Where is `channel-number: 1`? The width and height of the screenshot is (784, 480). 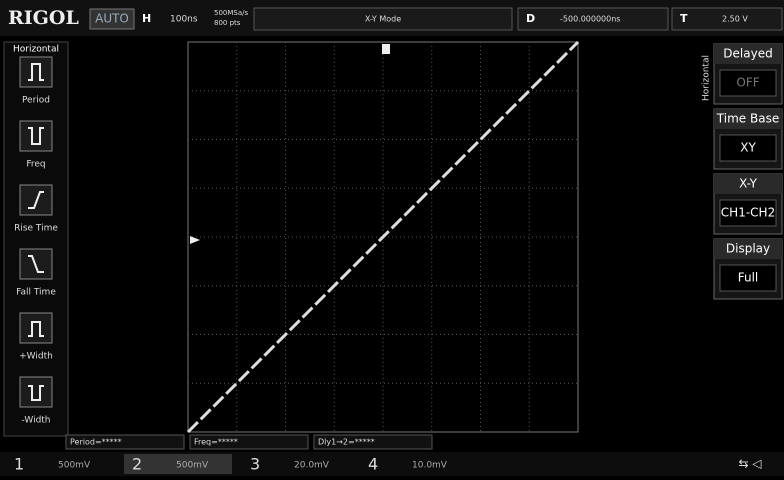 channel-number: 1 is located at coordinates (19, 464).